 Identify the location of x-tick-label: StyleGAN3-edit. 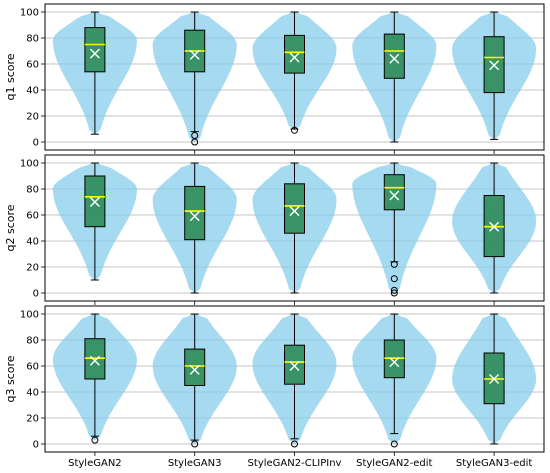
(494, 463).